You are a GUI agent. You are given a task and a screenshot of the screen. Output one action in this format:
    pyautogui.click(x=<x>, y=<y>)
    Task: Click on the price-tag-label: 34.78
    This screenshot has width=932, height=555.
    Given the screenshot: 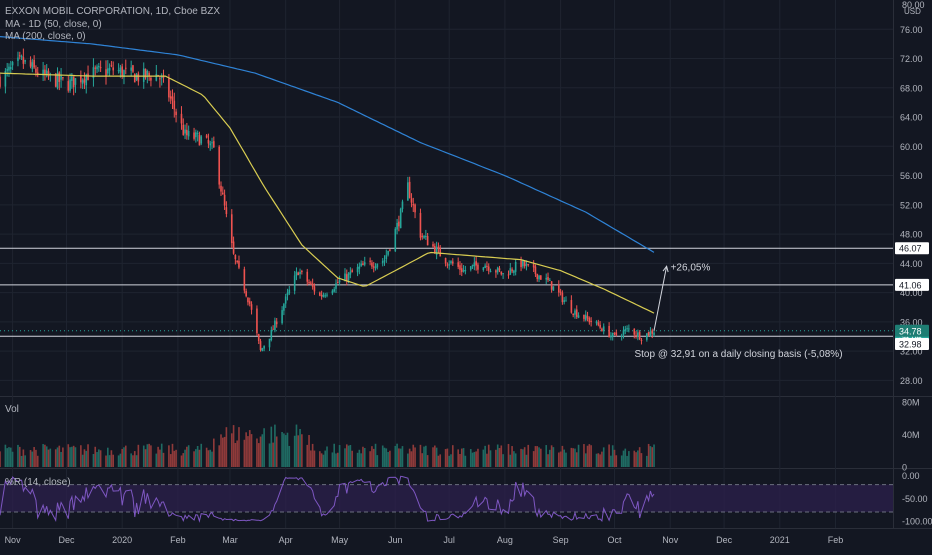 What is the action you would take?
    pyautogui.click(x=910, y=331)
    